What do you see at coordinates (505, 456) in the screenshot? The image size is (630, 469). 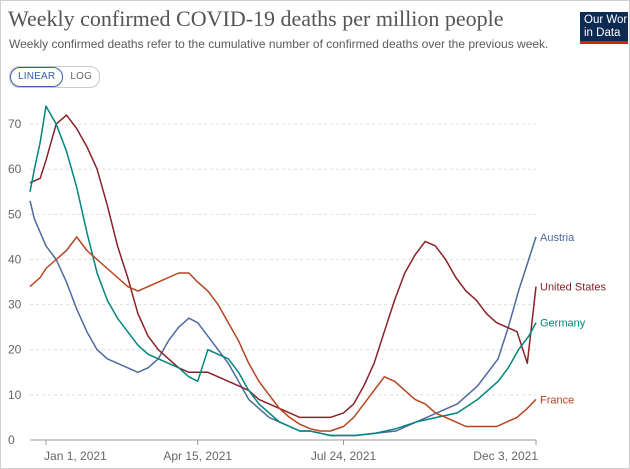 I see `x-tick-label: Dec 3, 2021` at bounding box center [505, 456].